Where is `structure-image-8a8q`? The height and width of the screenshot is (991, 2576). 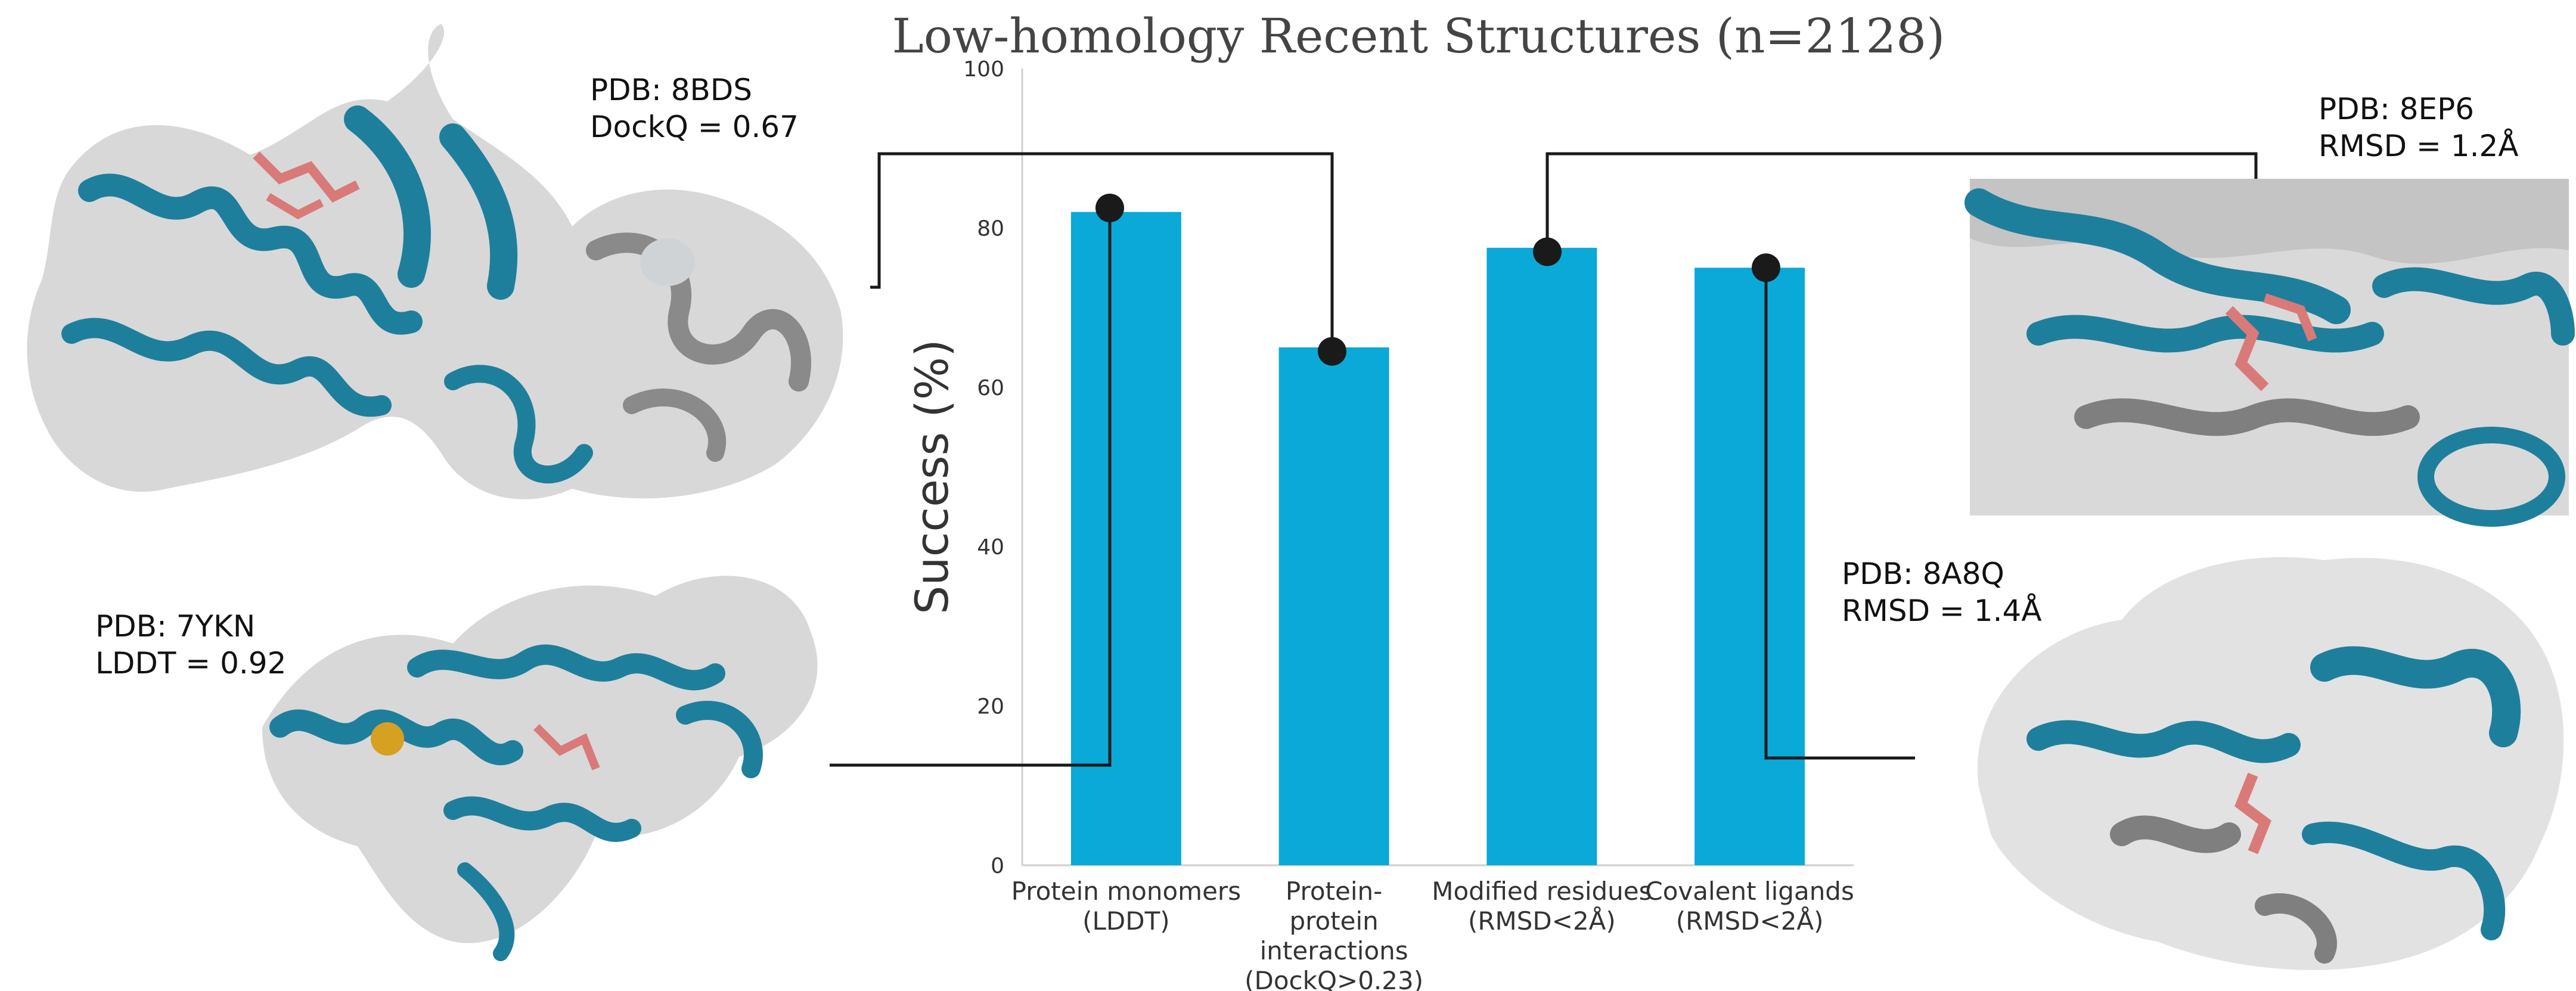 structure-image-8a8q is located at coordinates (2270, 763).